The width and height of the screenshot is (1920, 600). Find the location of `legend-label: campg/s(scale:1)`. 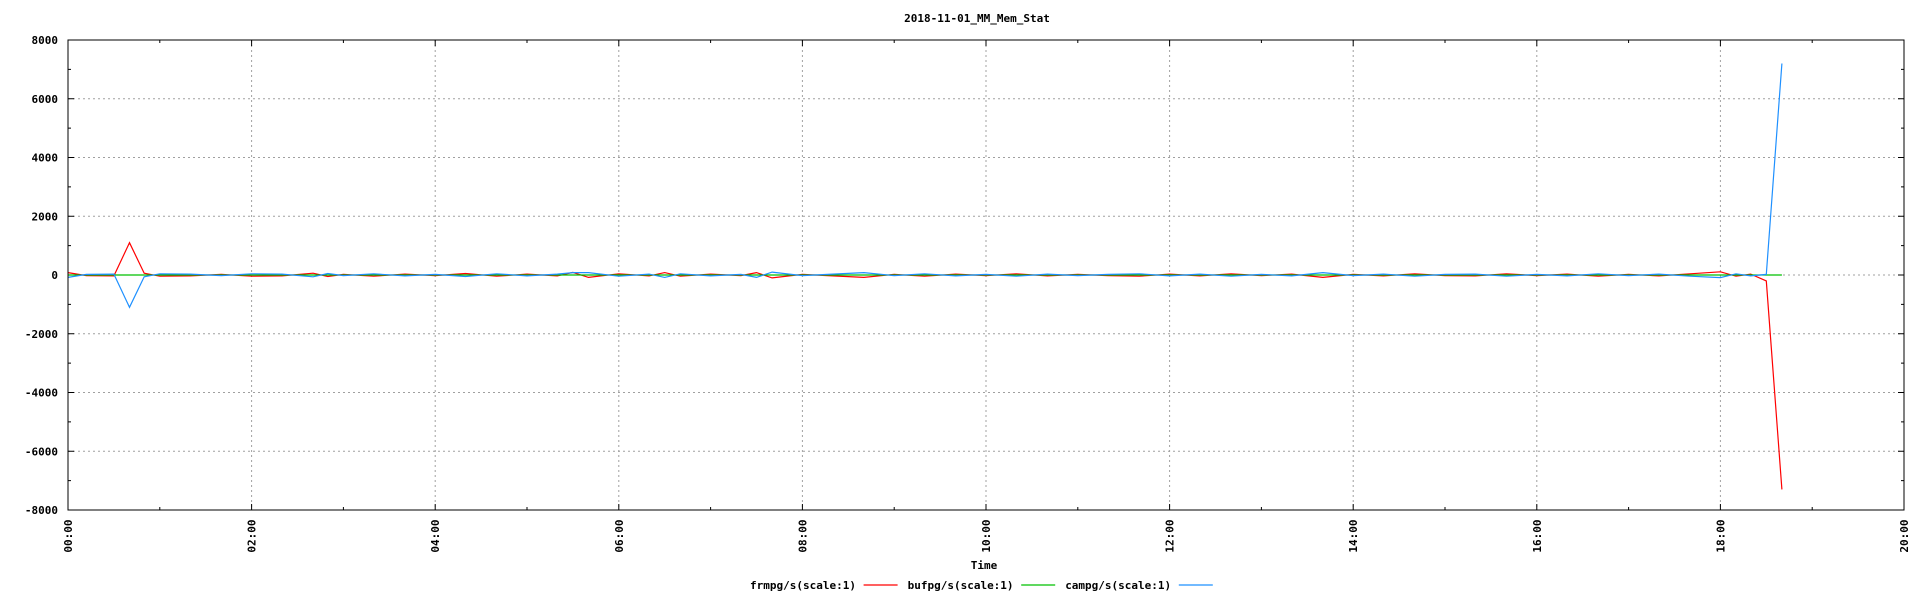

legend-label: campg/s(scale:1) is located at coordinates (1118, 585).